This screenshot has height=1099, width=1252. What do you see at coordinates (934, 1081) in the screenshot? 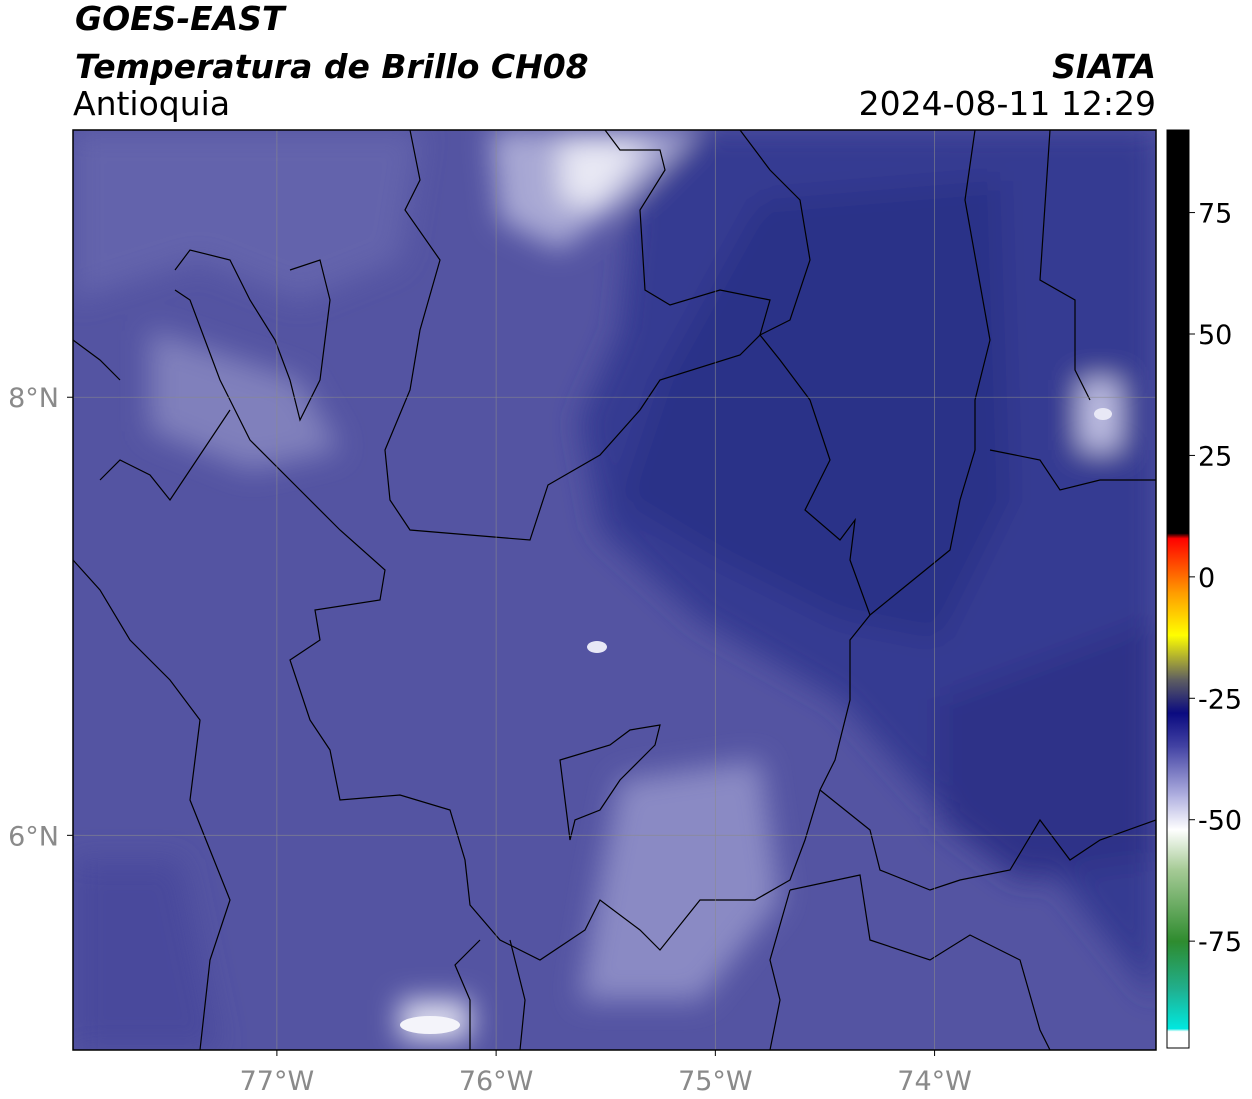
I see `x-tick-label: 74°W` at bounding box center [934, 1081].